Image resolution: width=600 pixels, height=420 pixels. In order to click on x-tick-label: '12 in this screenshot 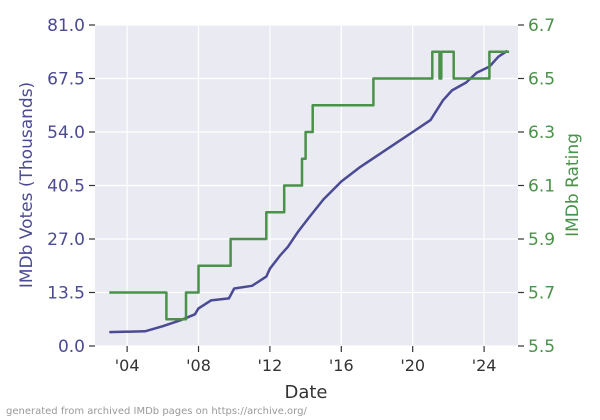, I will do `click(270, 365)`.